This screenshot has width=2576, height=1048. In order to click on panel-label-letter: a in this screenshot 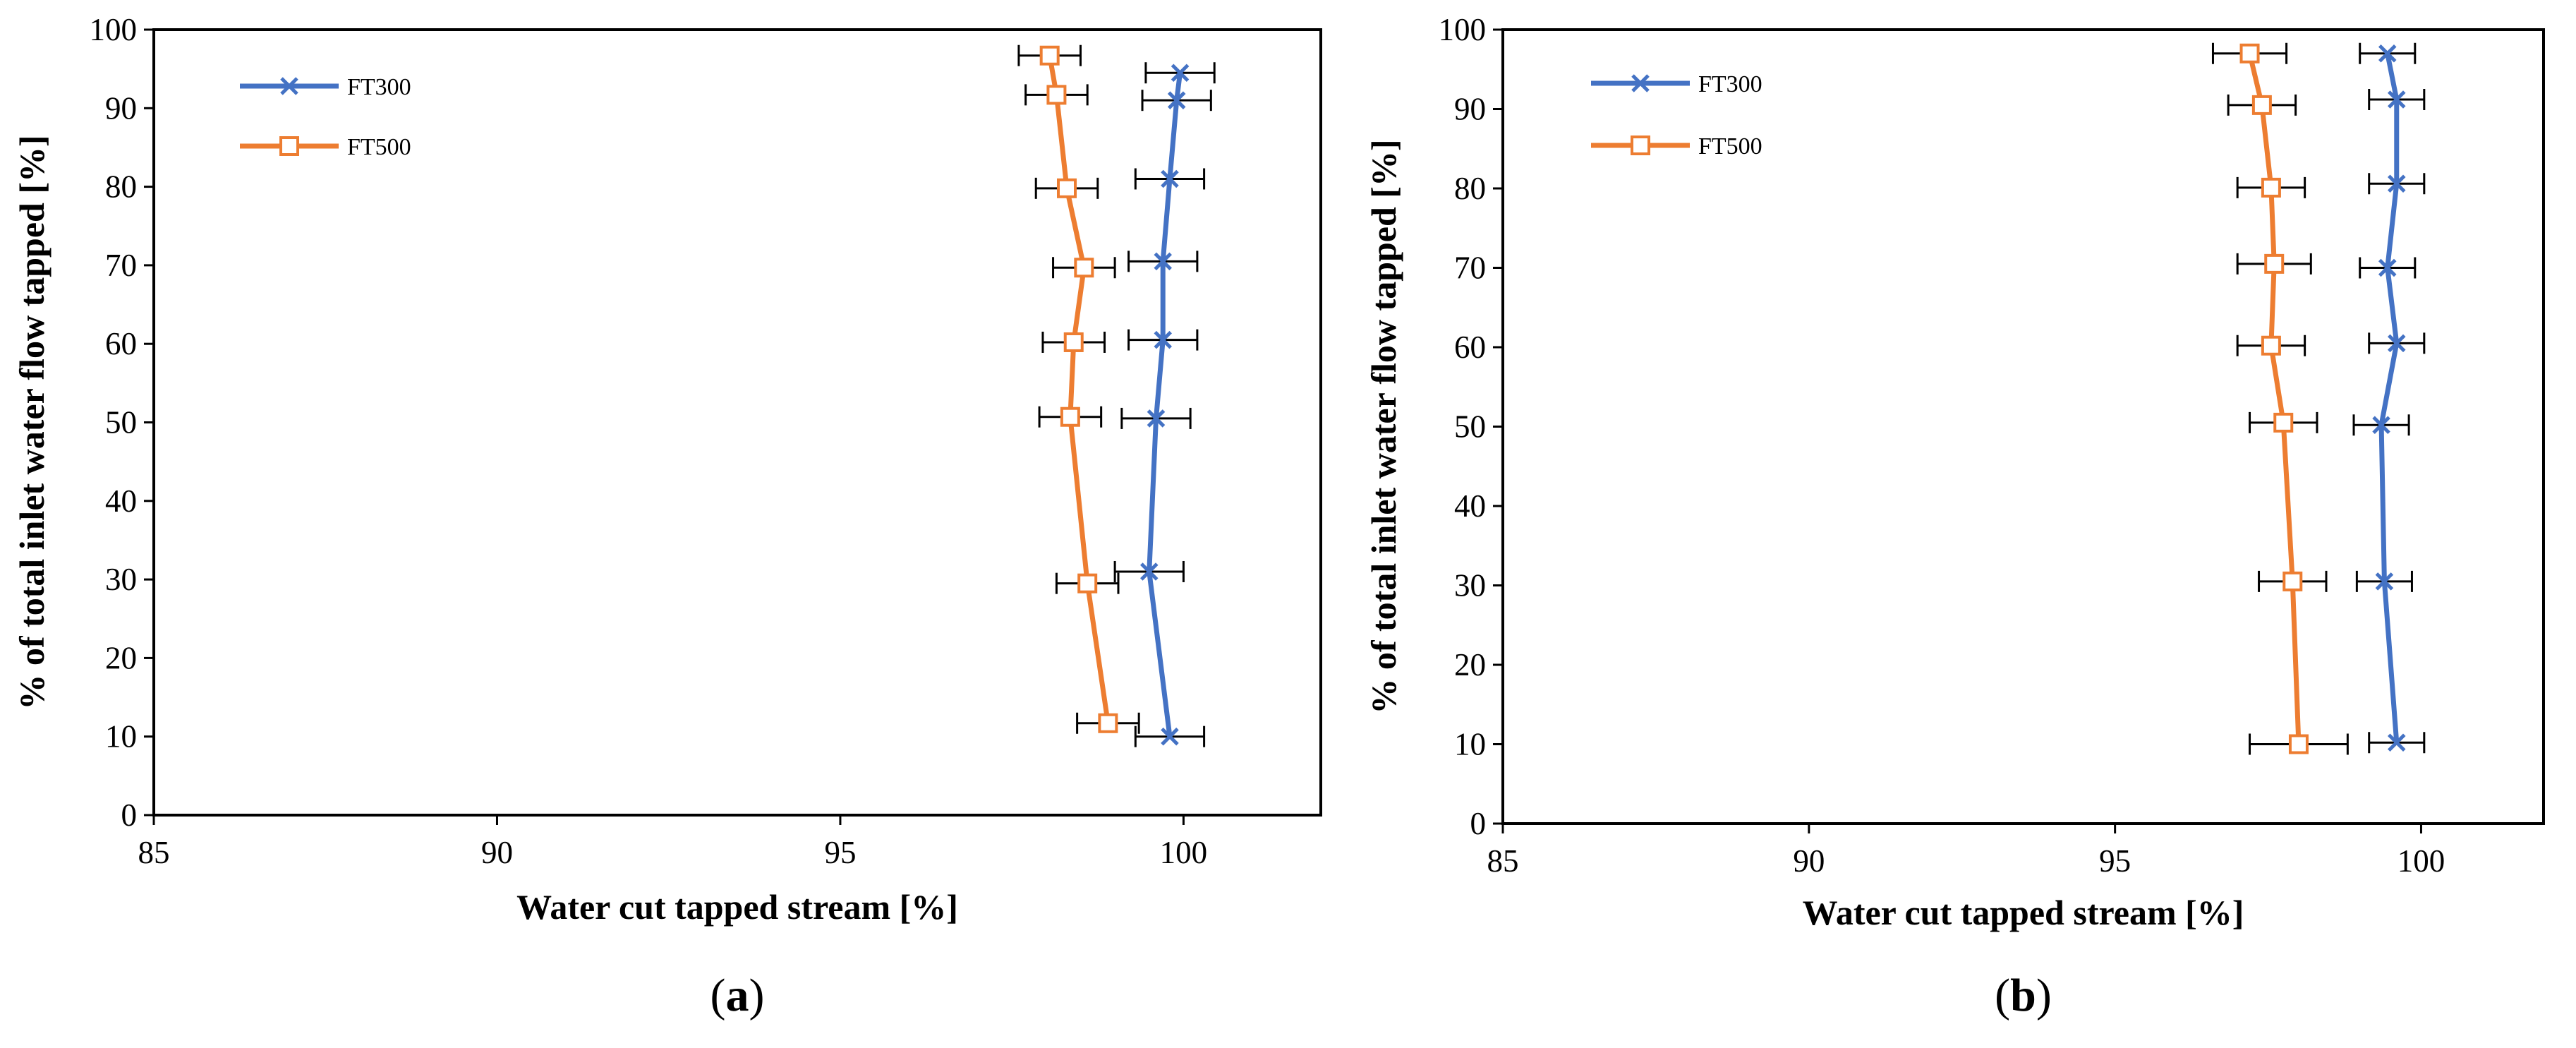, I will do `click(738, 995)`.